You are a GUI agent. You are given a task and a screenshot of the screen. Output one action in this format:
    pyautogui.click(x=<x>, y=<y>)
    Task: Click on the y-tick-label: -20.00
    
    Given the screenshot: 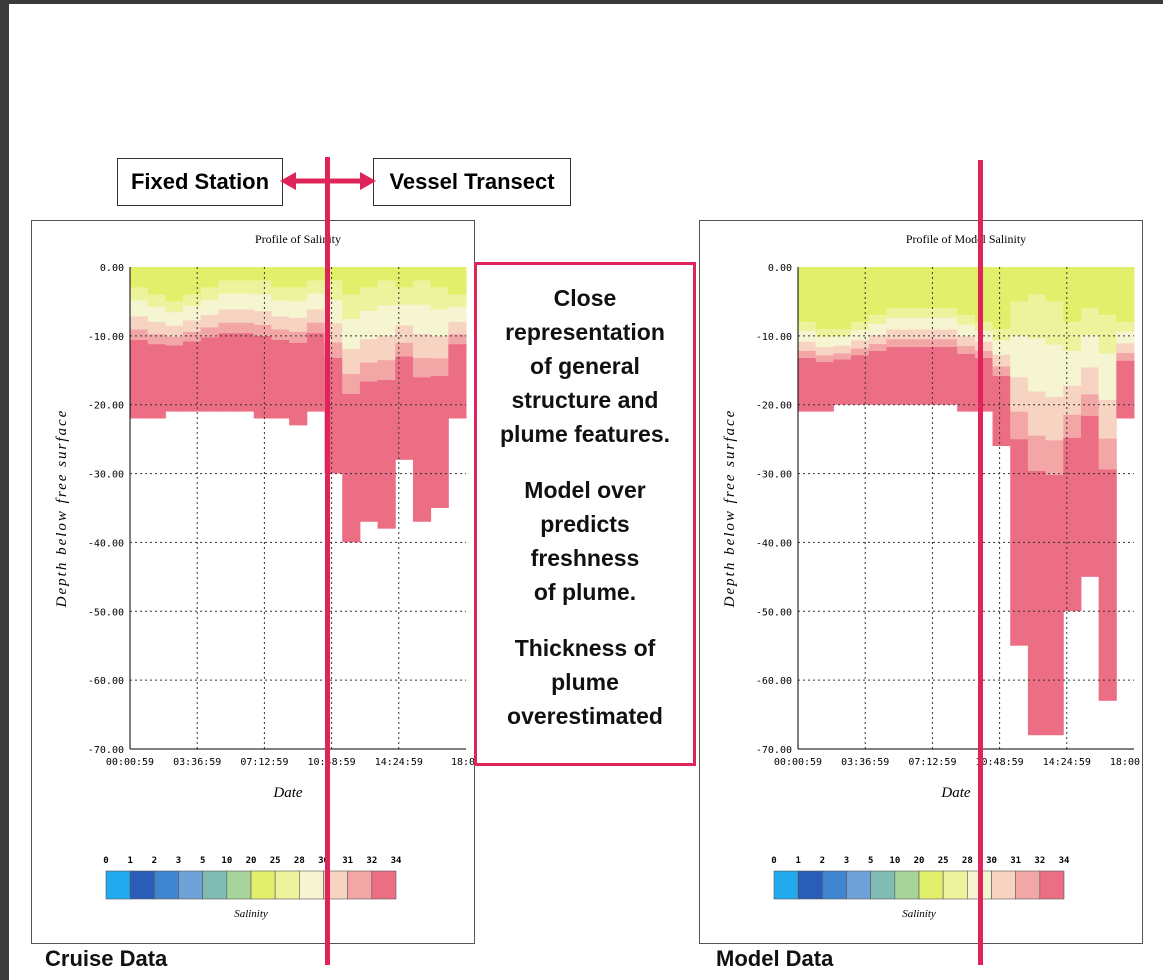 What is the action you would take?
    pyautogui.click(x=106, y=406)
    